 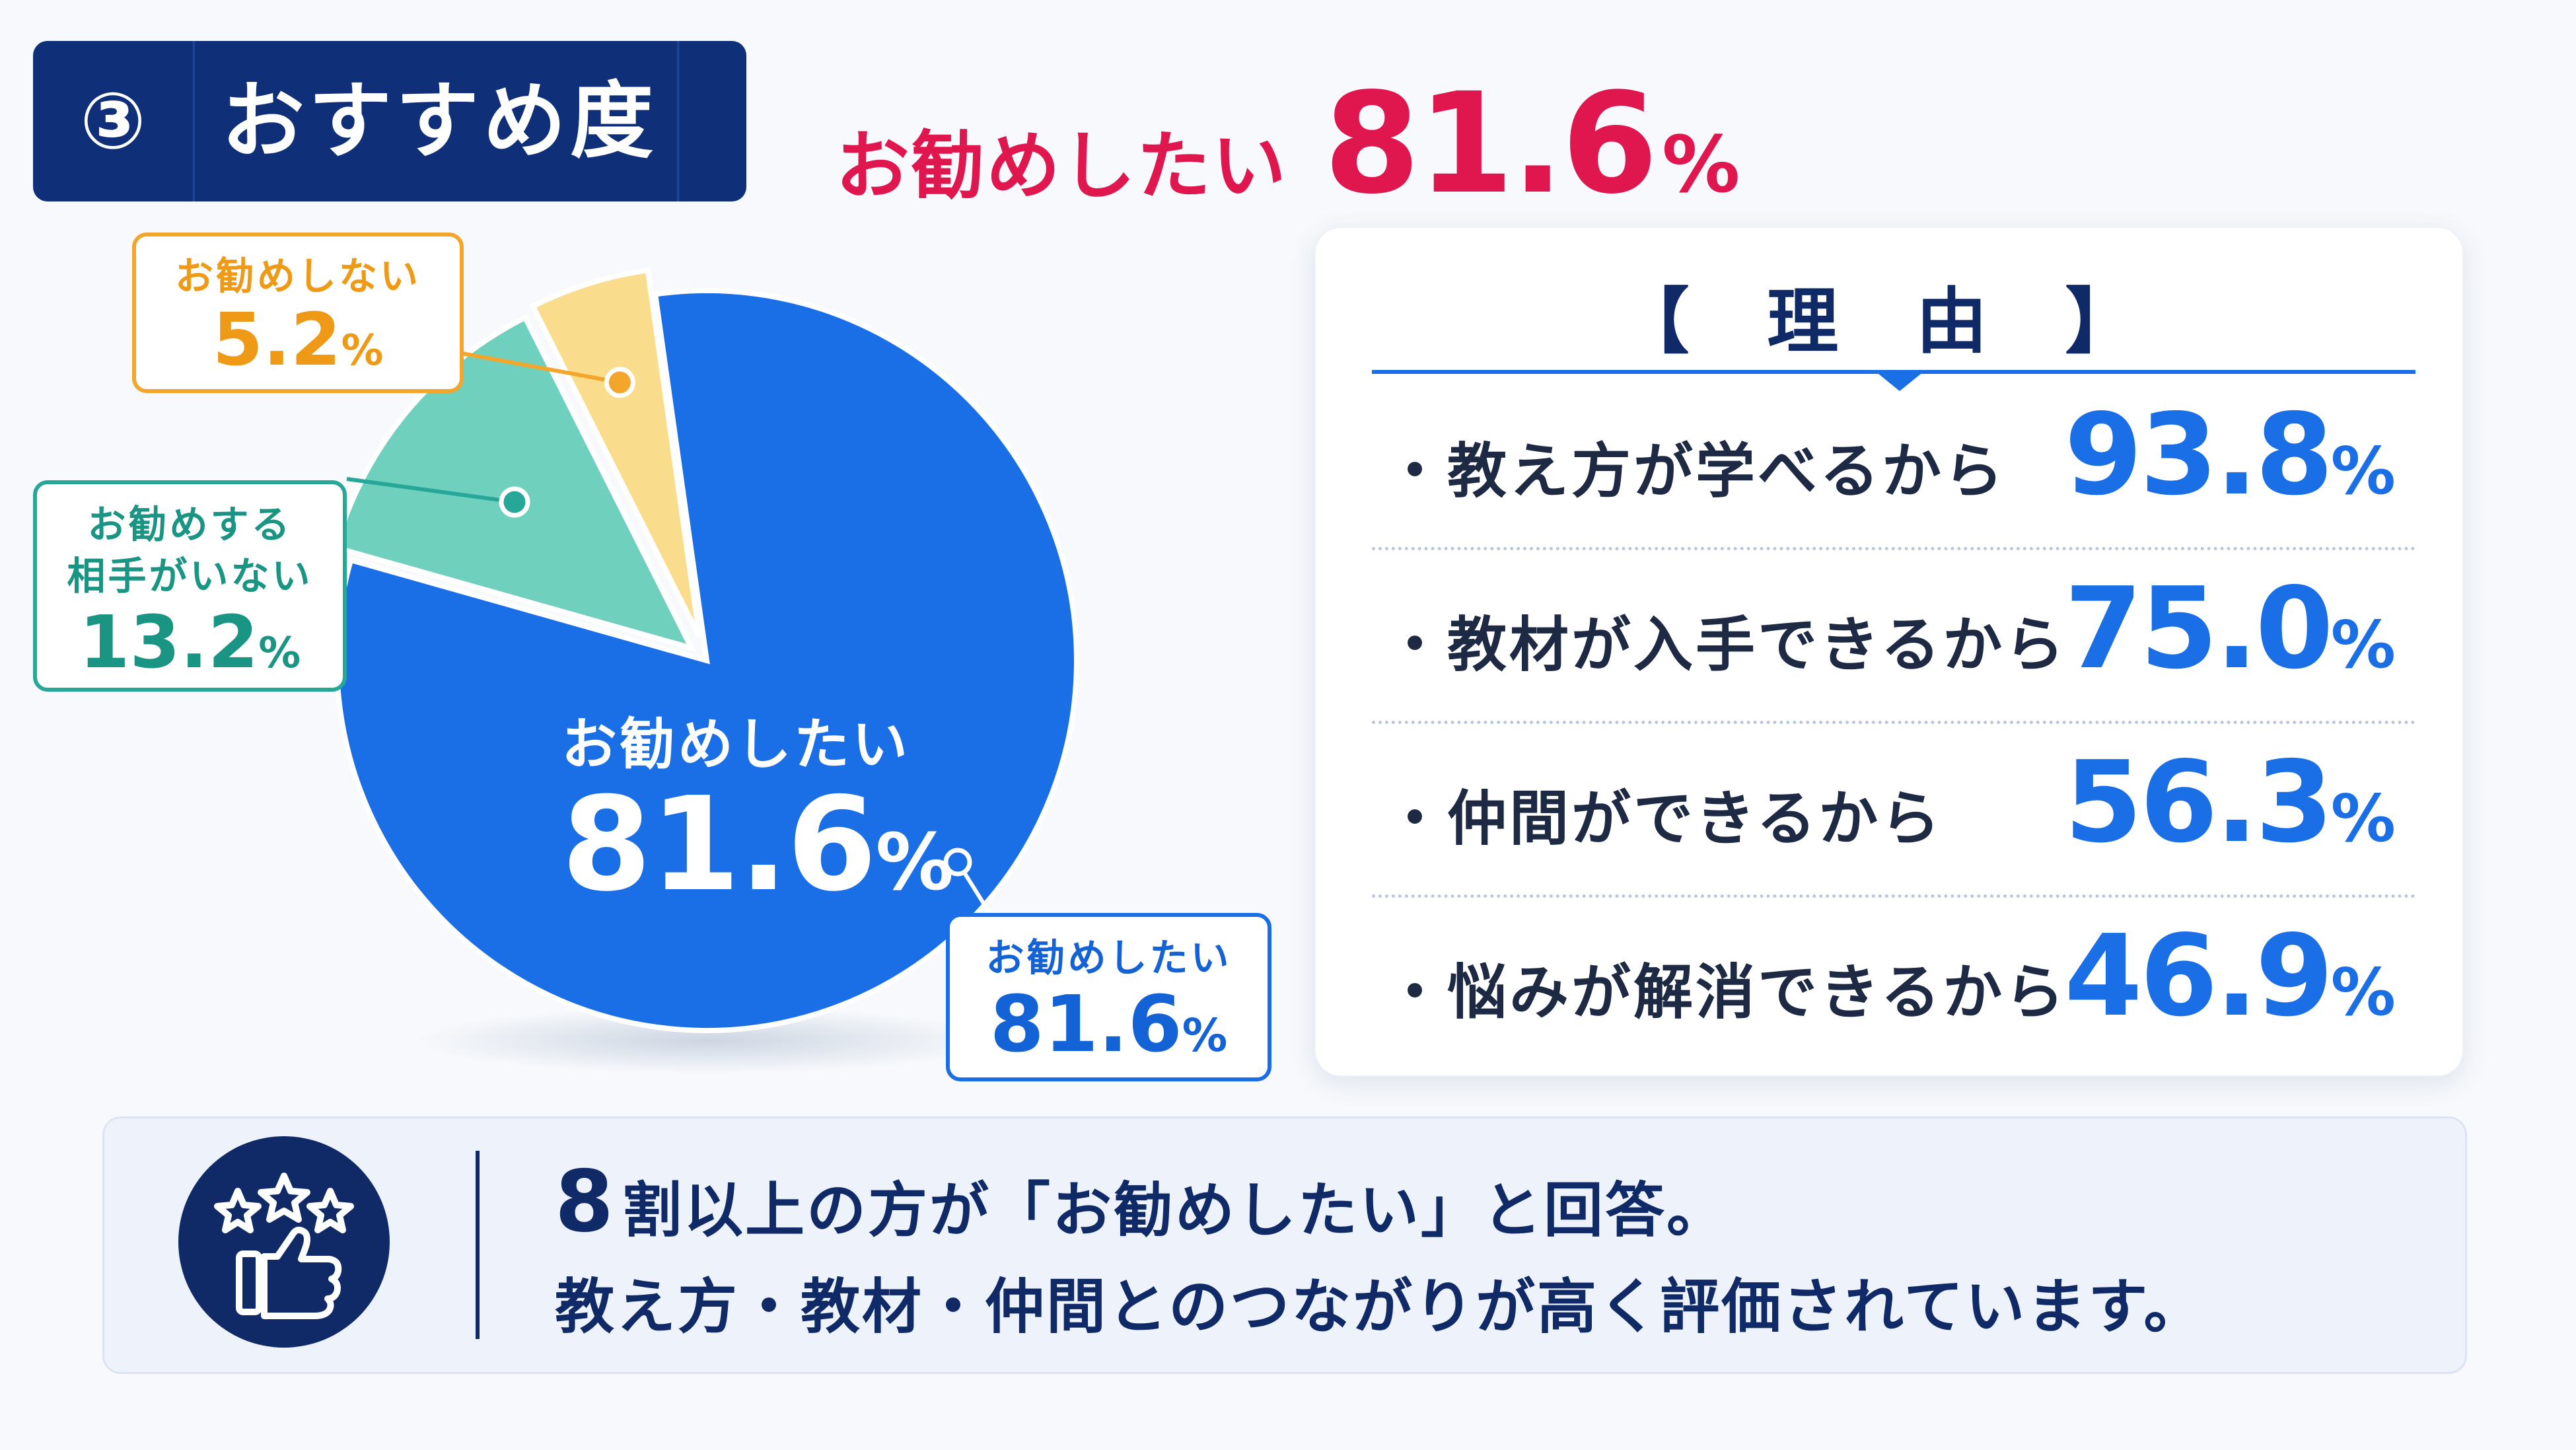 I want to click on headline-label: お勧めしたい, so click(x=1061, y=166).